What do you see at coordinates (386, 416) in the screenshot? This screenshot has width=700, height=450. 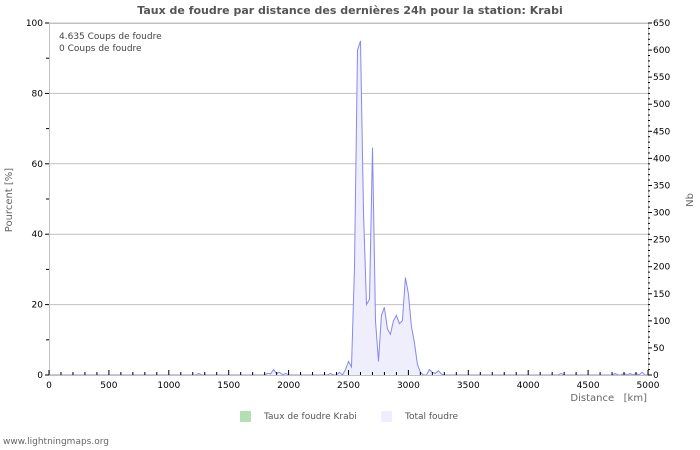 I see `legend-swatch-blue` at bounding box center [386, 416].